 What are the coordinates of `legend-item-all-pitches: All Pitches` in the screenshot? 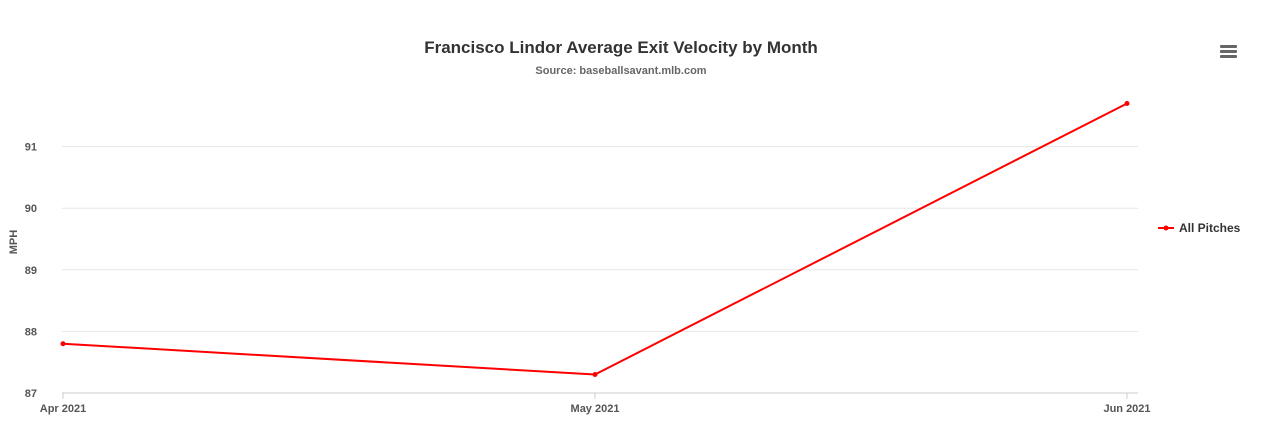 It's located at (1199, 228).